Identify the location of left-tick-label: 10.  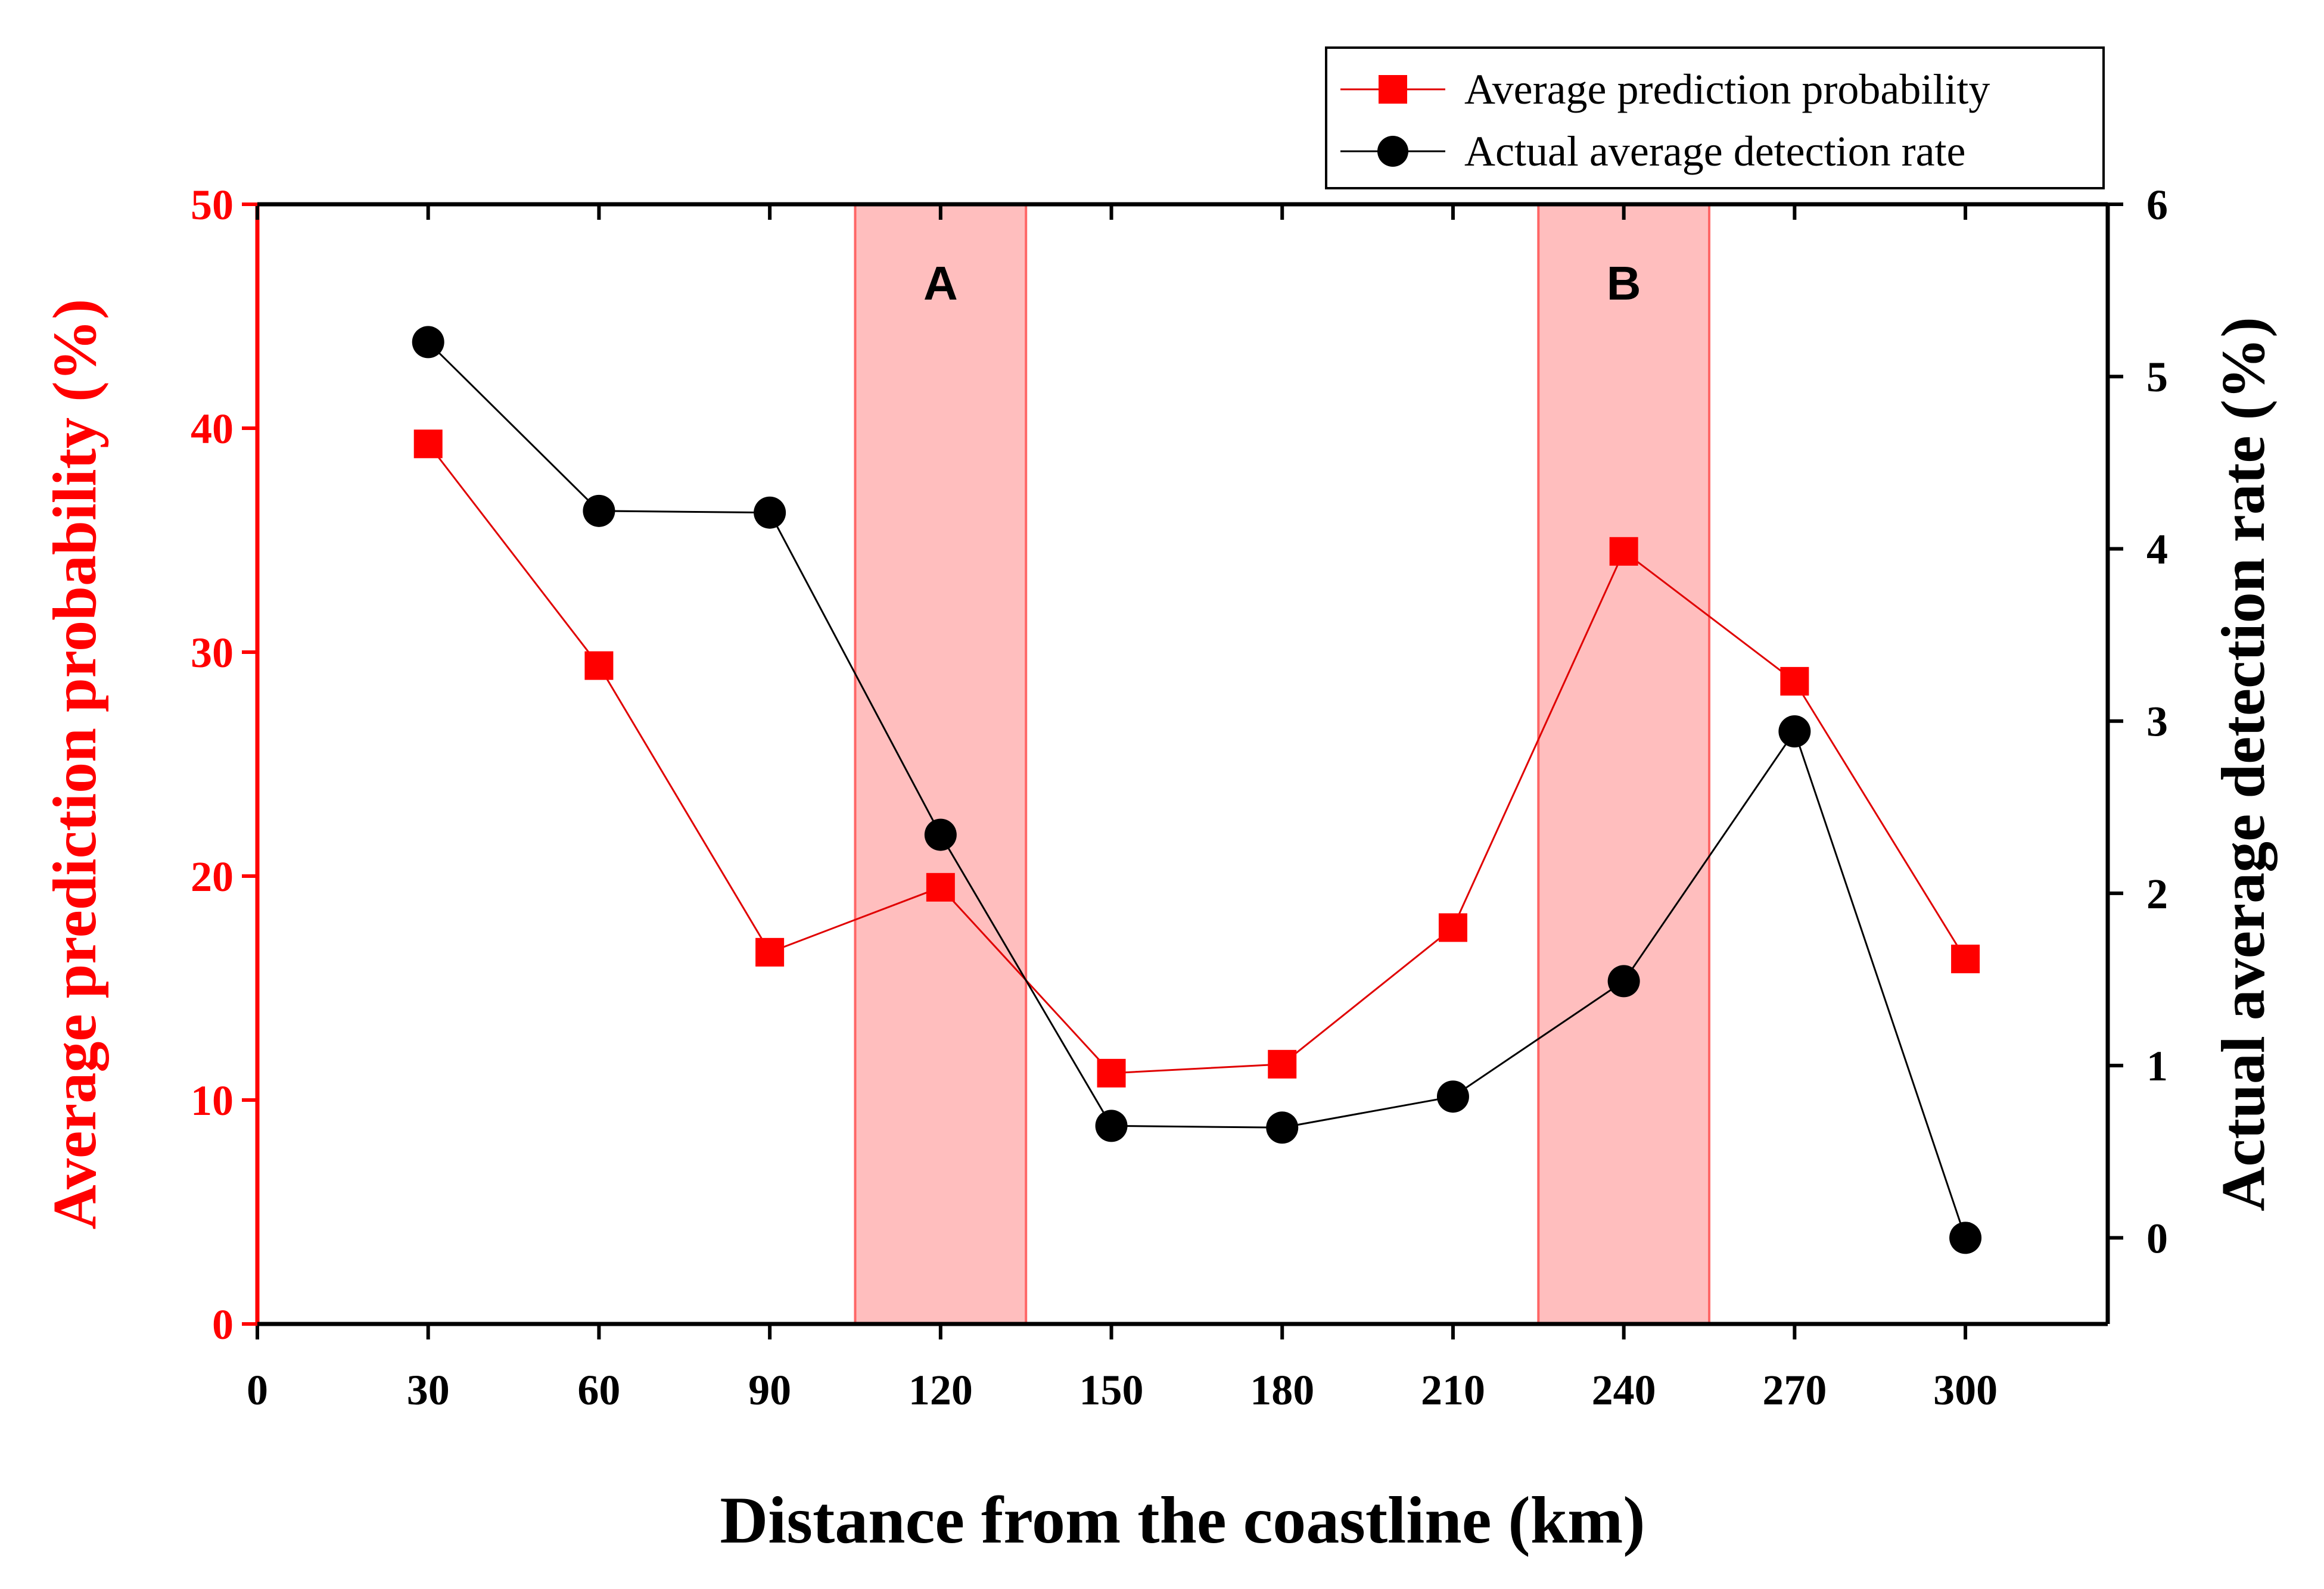
(212, 1100).